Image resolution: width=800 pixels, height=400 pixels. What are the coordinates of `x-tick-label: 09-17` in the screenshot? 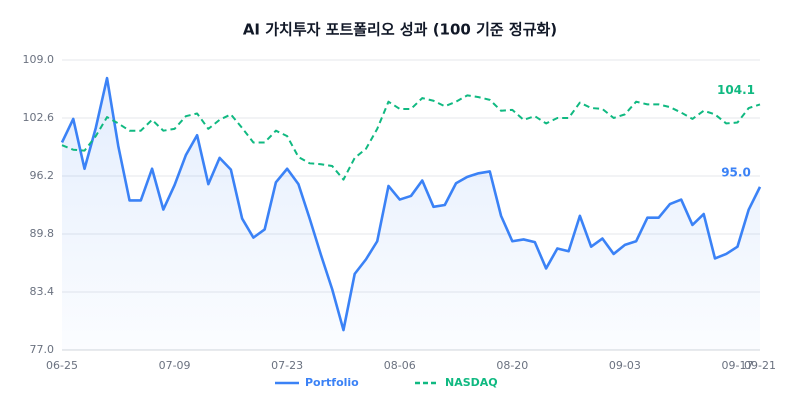 It's located at (737, 365).